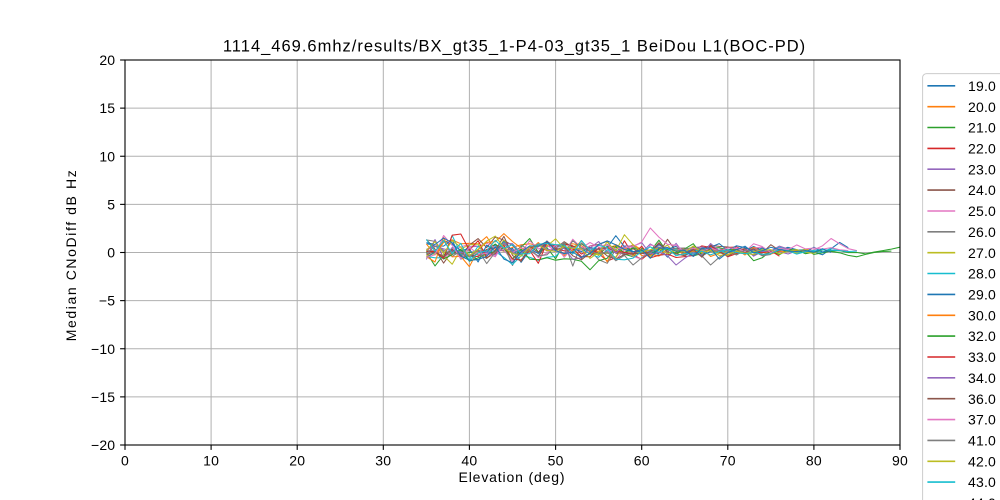 The height and width of the screenshot is (500, 1000). Describe the element at coordinates (111, 204) in the screenshot. I see `svg-text: 5` at that location.